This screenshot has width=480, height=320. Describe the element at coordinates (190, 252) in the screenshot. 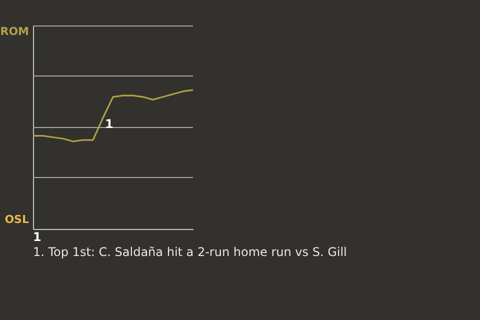

I see `text: 1. Top 1st: C. Saldaña hit a 2-run home run vs S. Gill` at that location.